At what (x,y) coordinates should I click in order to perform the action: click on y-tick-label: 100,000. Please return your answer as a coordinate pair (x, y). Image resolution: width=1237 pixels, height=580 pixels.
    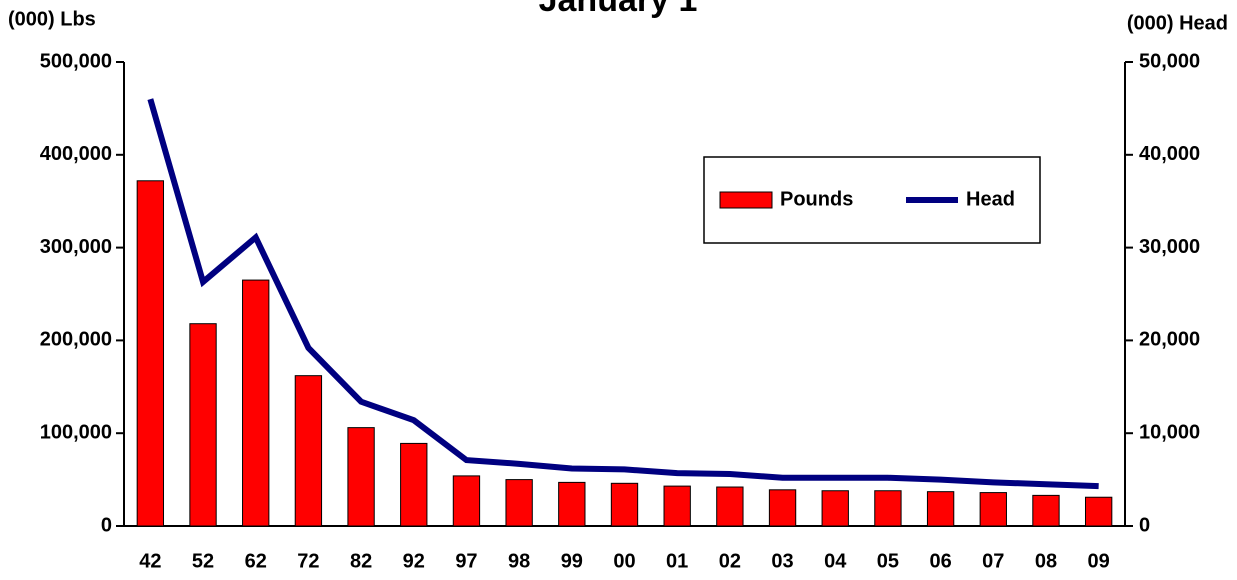
    Looking at the image, I should click on (76, 432).